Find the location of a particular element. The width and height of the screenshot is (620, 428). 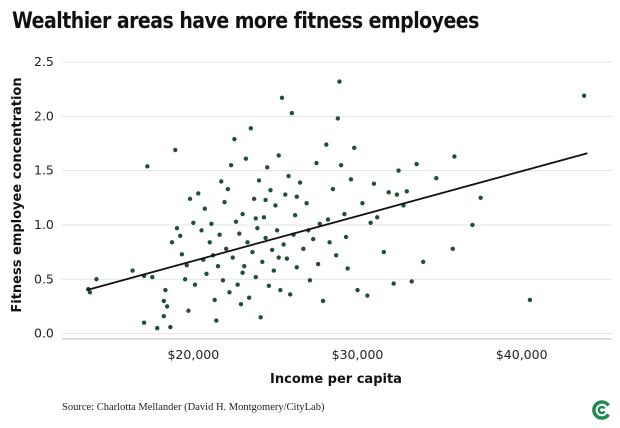

y-tick-label: 0.5 is located at coordinates (44, 278).